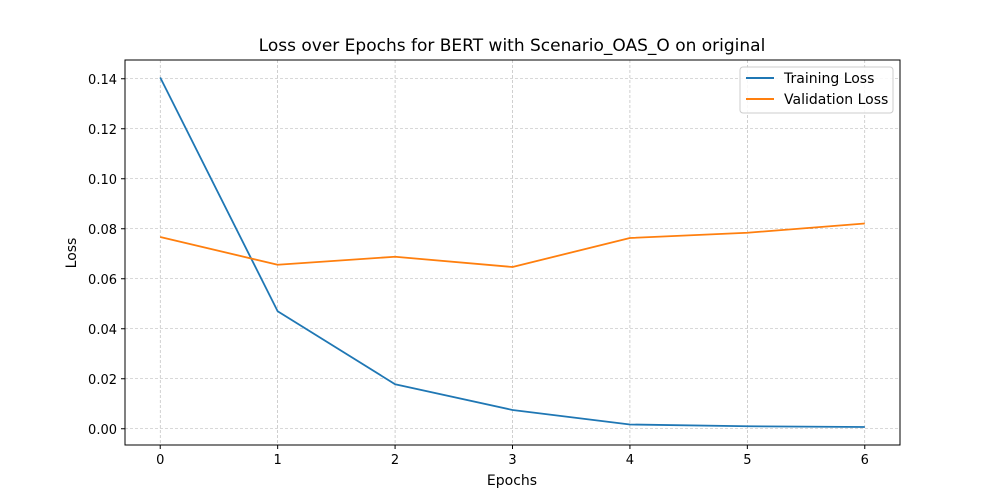  Describe the element at coordinates (836, 100) in the screenshot. I see `legend-label-validation-loss: Validation Loss` at that location.